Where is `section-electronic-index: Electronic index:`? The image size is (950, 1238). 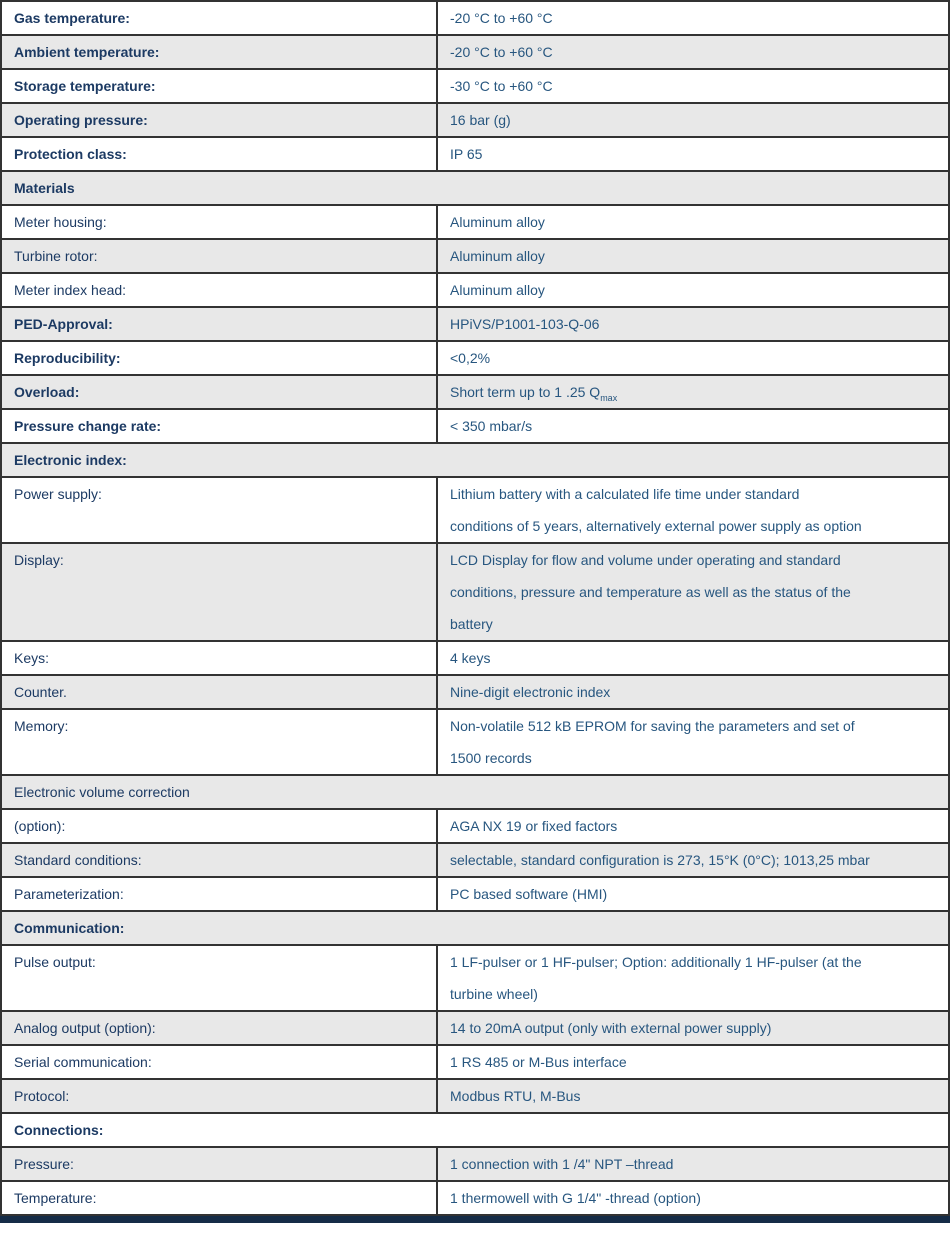 section-electronic-index: Electronic index: is located at coordinates (475, 461).